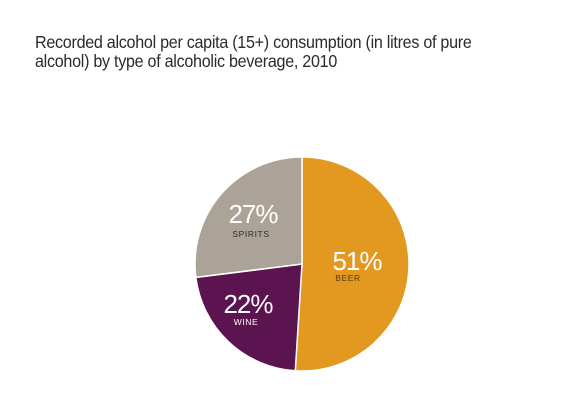 Image resolution: width=570 pixels, height=404 pixels. I want to click on pie-labels: 51%BEER 22%WINE 27%SPIRITS, so click(303, 263).